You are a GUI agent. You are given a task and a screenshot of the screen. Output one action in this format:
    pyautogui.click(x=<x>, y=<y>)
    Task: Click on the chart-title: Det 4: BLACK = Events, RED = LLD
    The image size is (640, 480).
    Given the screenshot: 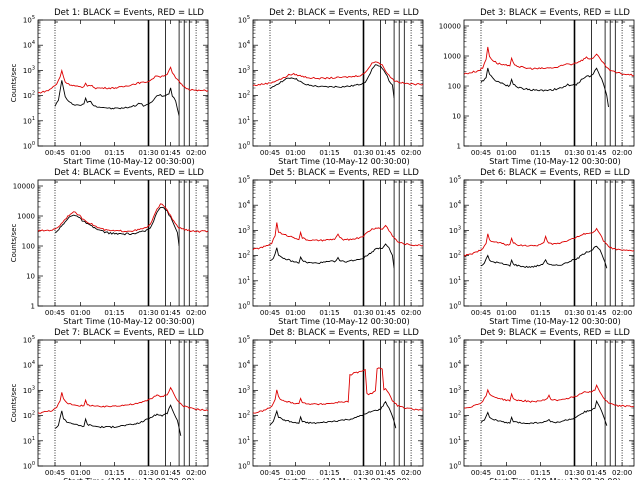 What is the action you would take?
    pyautogui.click(x=129, y=173)
    